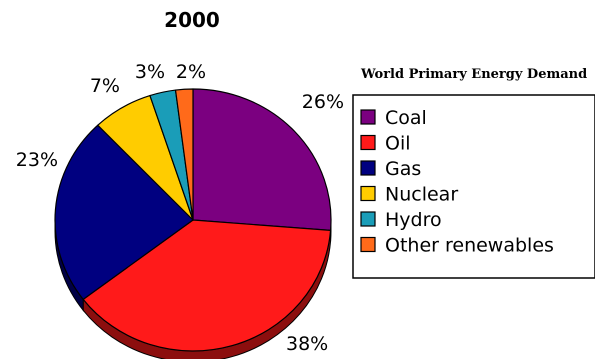  Describe the element at coordinates (368, 244) in the screenshot. I see `legend-swatch-other-renewables` at that location.